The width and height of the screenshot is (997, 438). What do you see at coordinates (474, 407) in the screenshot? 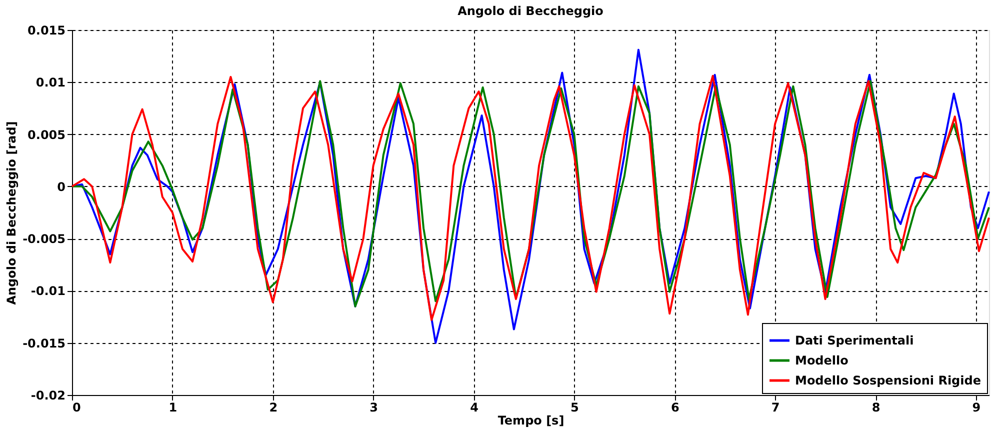
I see `x-tick-label: 4` at bounding box center [474, 407].